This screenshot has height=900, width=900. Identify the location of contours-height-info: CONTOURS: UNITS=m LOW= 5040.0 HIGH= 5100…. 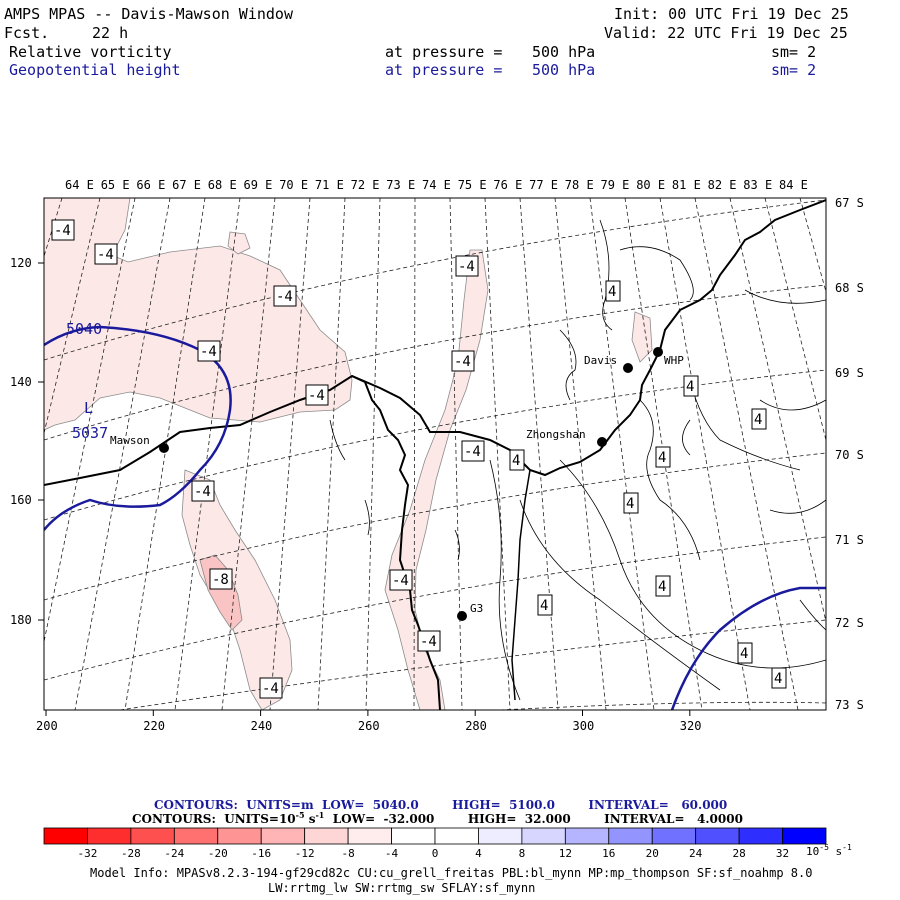
(440, 805).